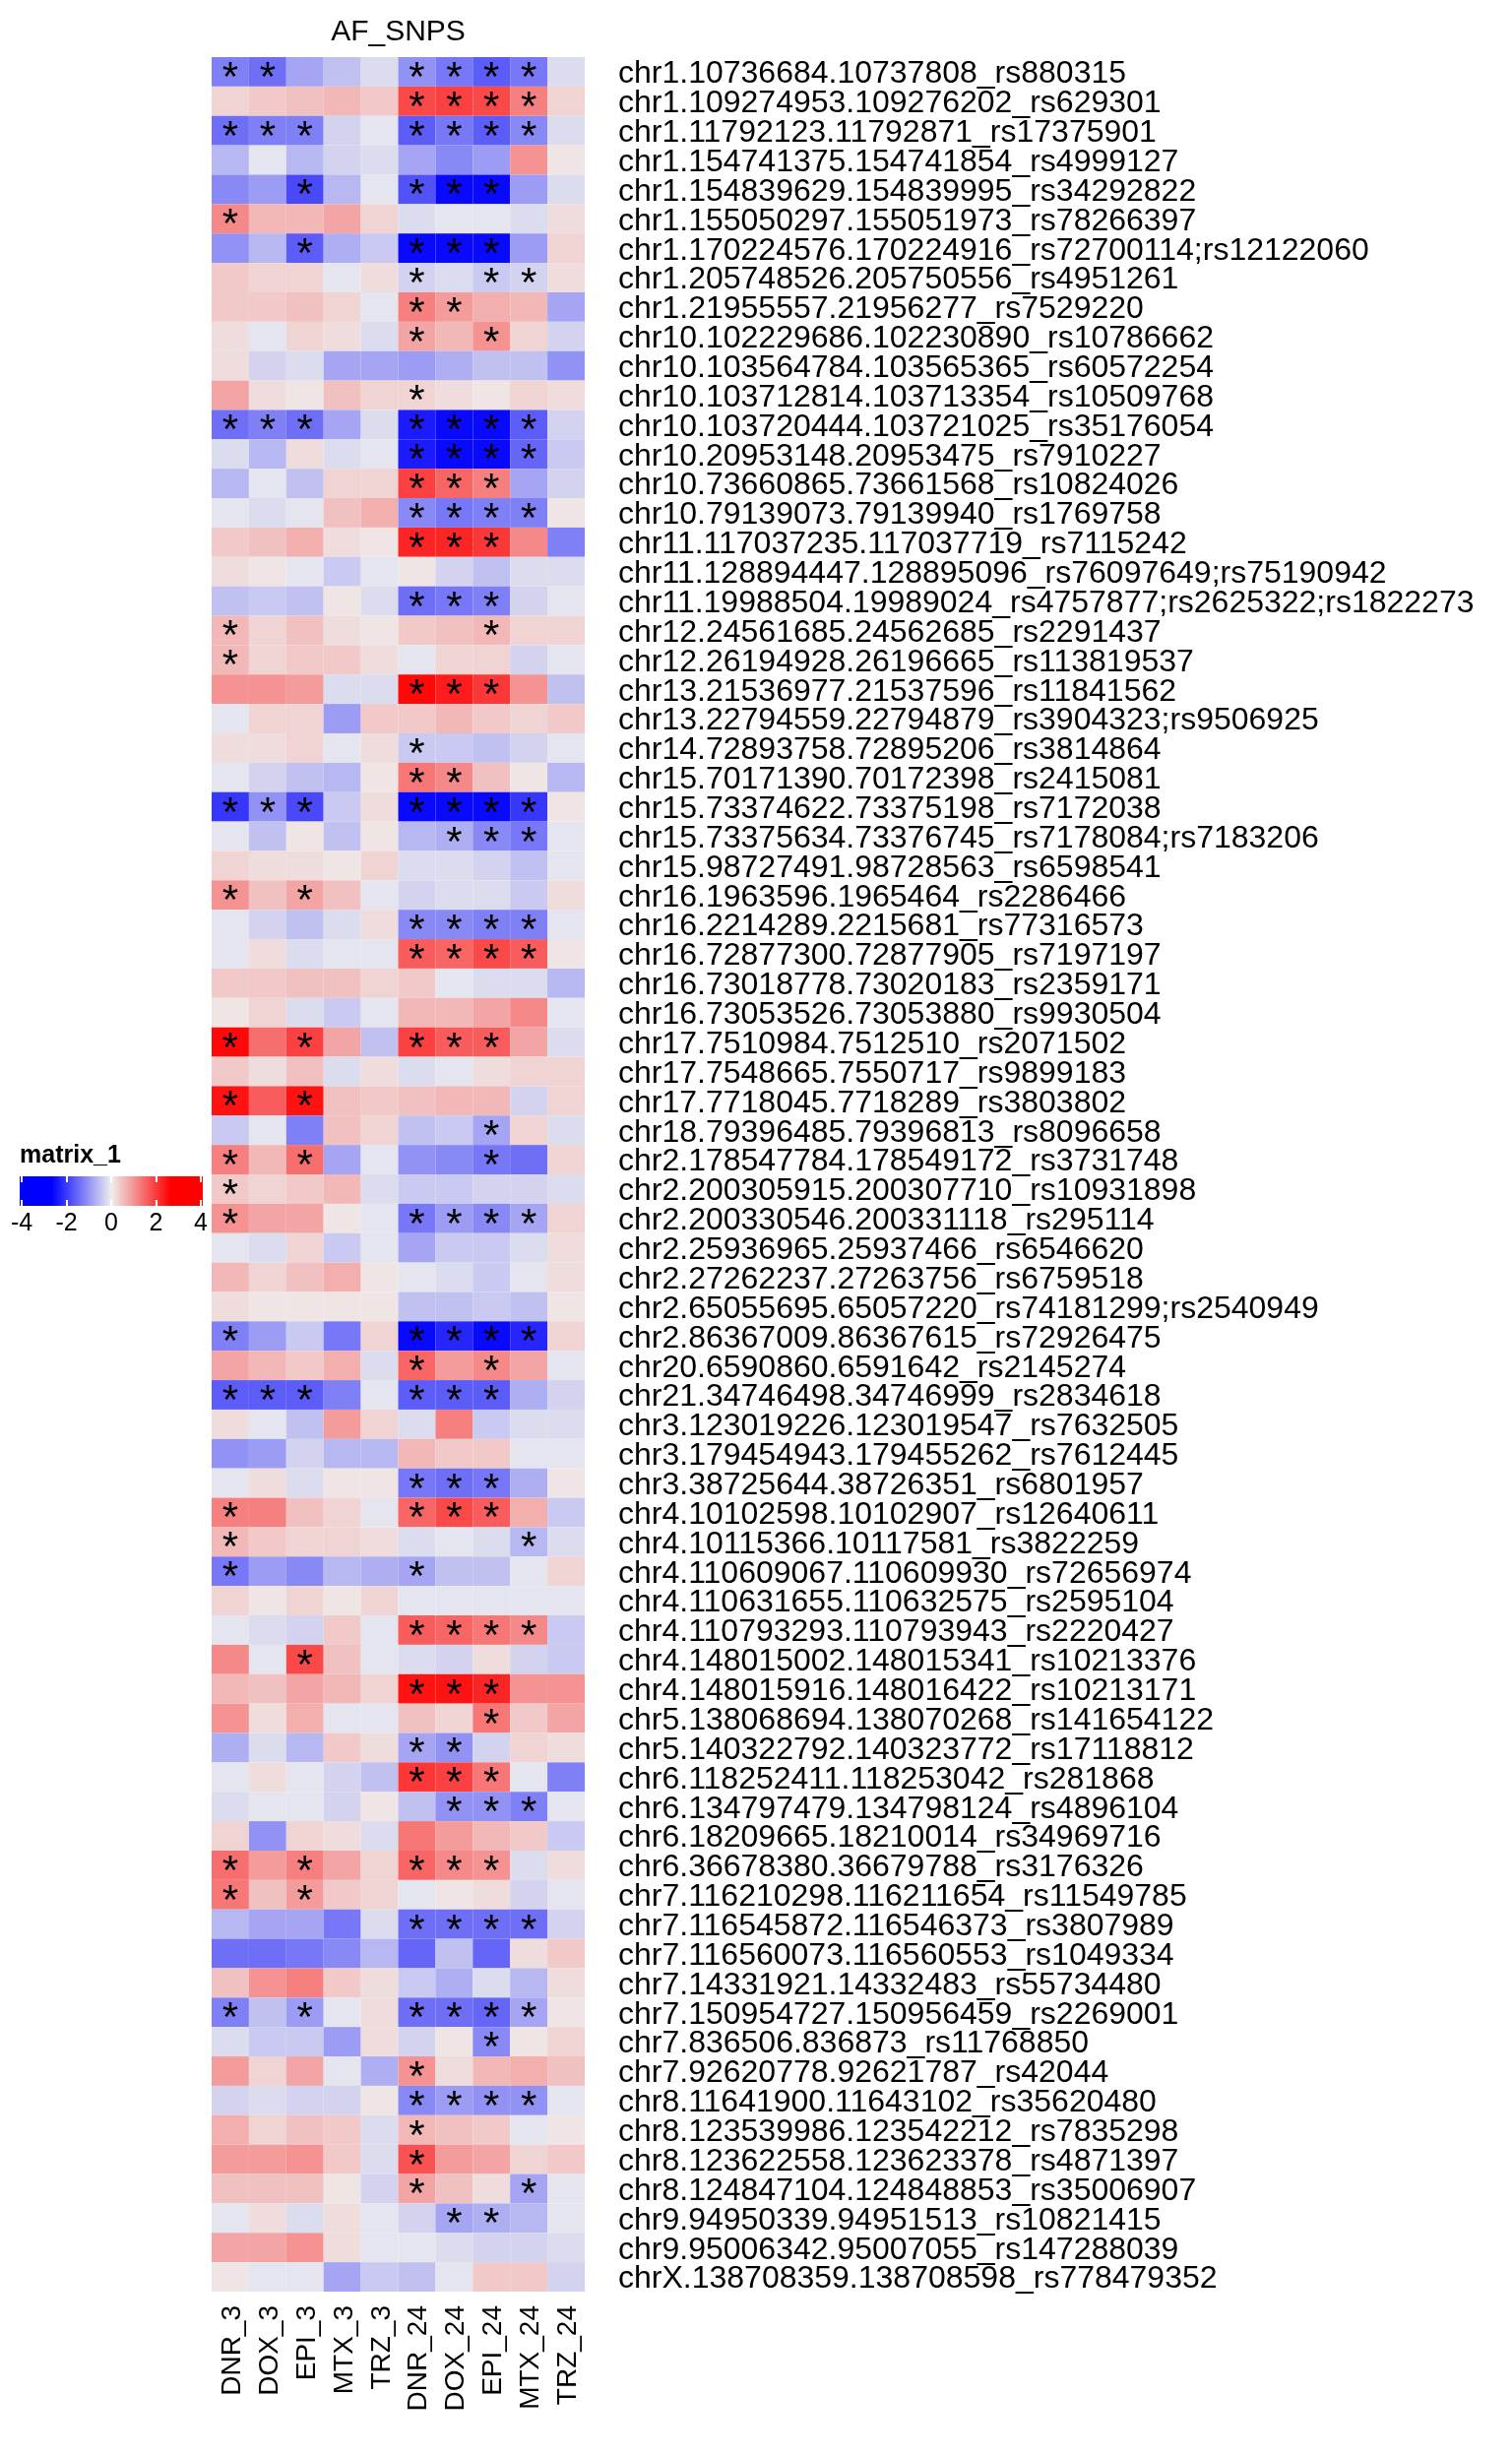  I want to click on color-bar-label: 2, so click(156, 1222).